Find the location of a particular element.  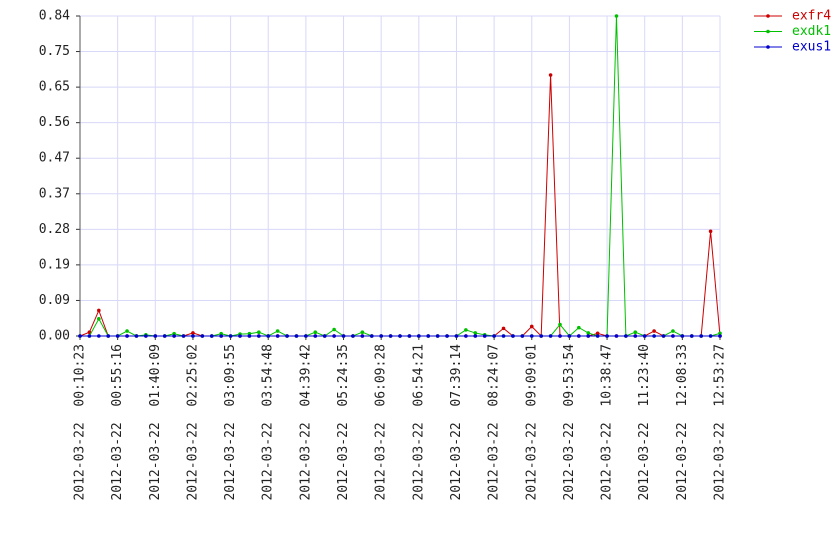

x-tick-label: 2012-03-22 04:39:42 is located at coordinates (305, 422).